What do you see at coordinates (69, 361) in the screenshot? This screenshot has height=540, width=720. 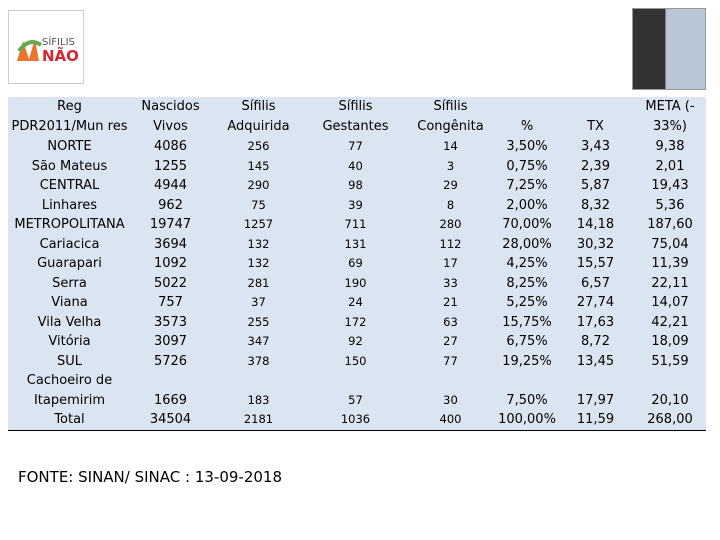 I see `table-cell: SUL` at bounding box center [69, 361].